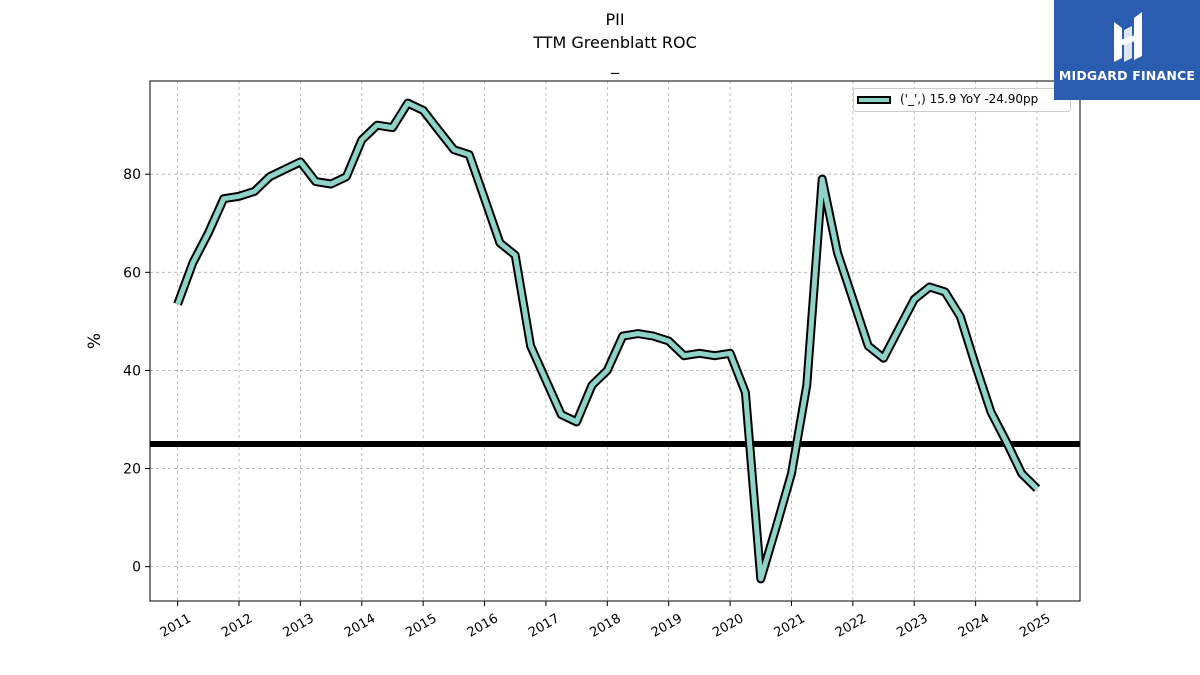 This screenshot has height=675, width=1200. I want to click on y-axis-ticks: 0 20 40 60 80, so click(136, 371).